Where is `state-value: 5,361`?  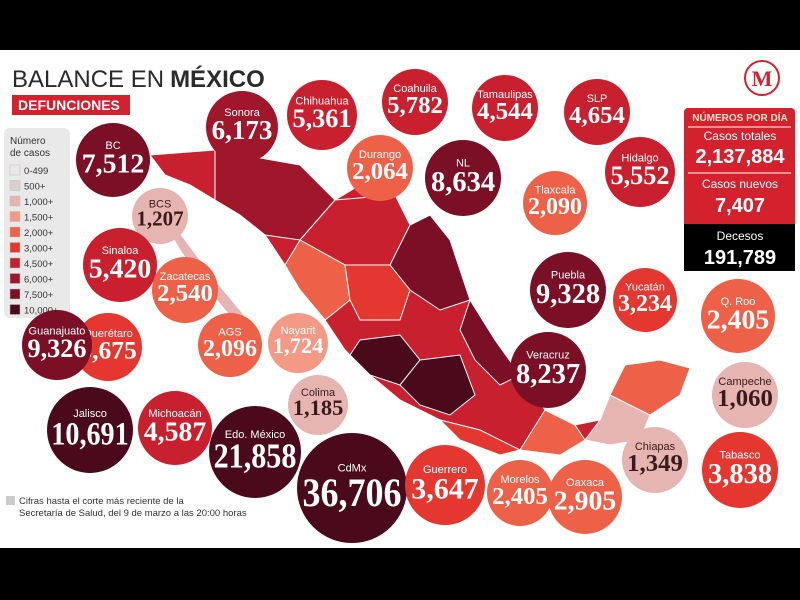
state-value: 5,361 is located at coordinates (321, 118).